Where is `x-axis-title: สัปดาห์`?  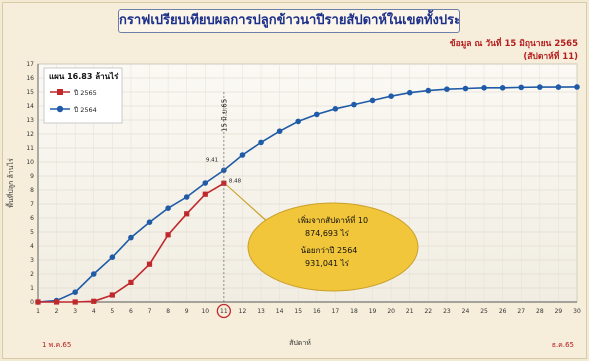 x-axis-title: สัปดาห์ is located at coordinates (300, 343).